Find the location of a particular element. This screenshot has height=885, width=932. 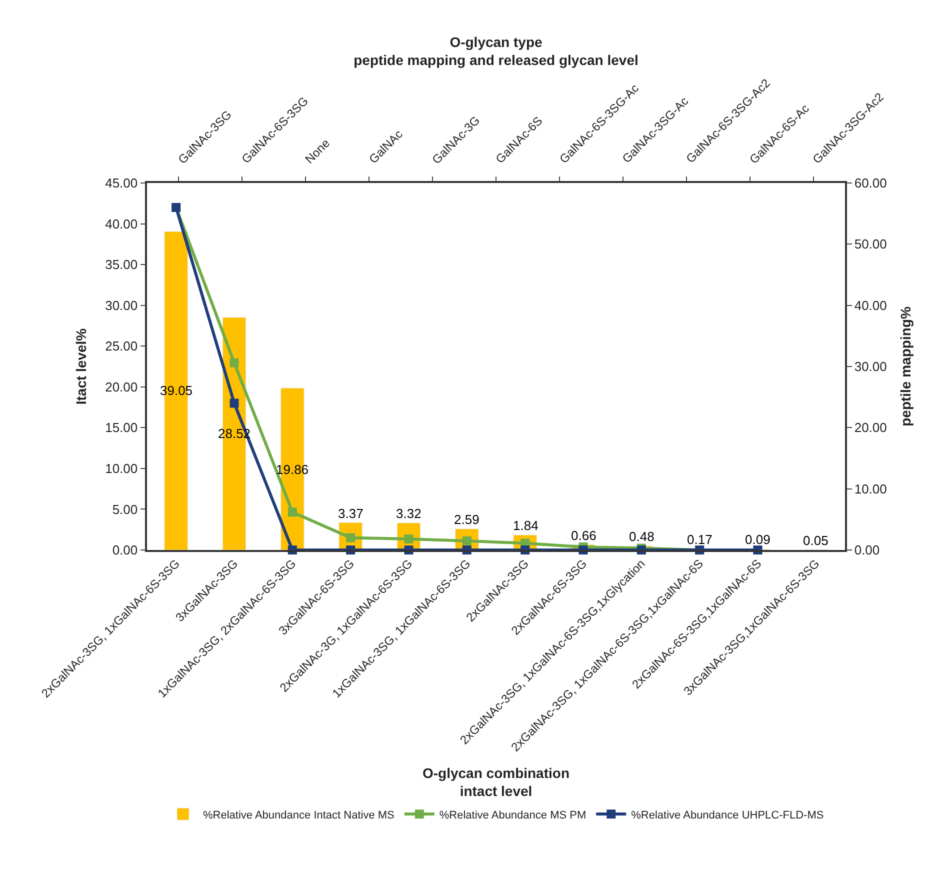

data-label: 0.17 is located at coordinates (699, 539).